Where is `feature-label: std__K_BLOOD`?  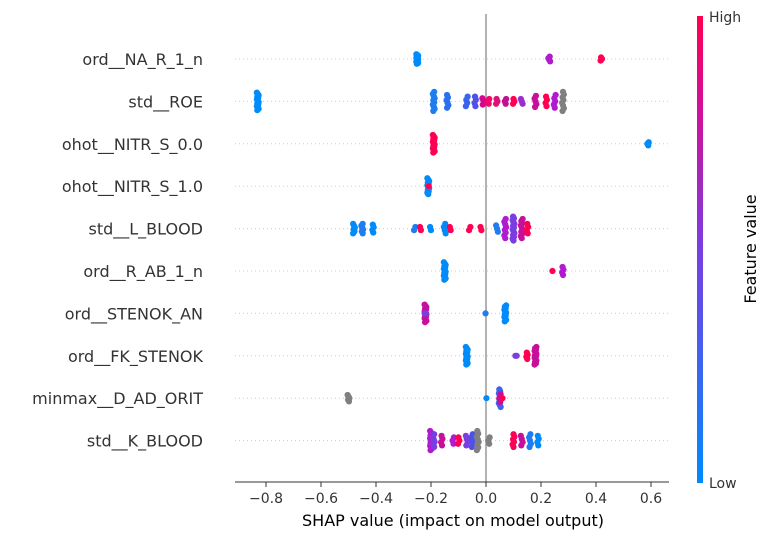
feature-label: std__K_BLOOD is located at coordinates (145, 442).